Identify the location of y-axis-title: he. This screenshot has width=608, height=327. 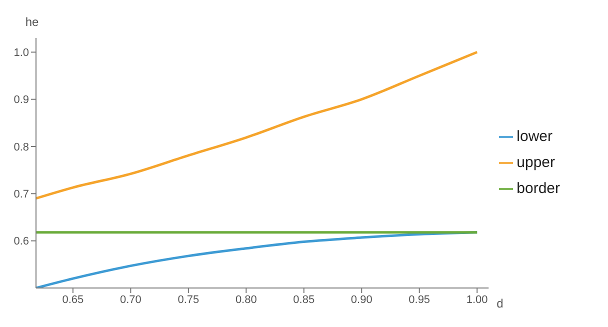
(32, 22).